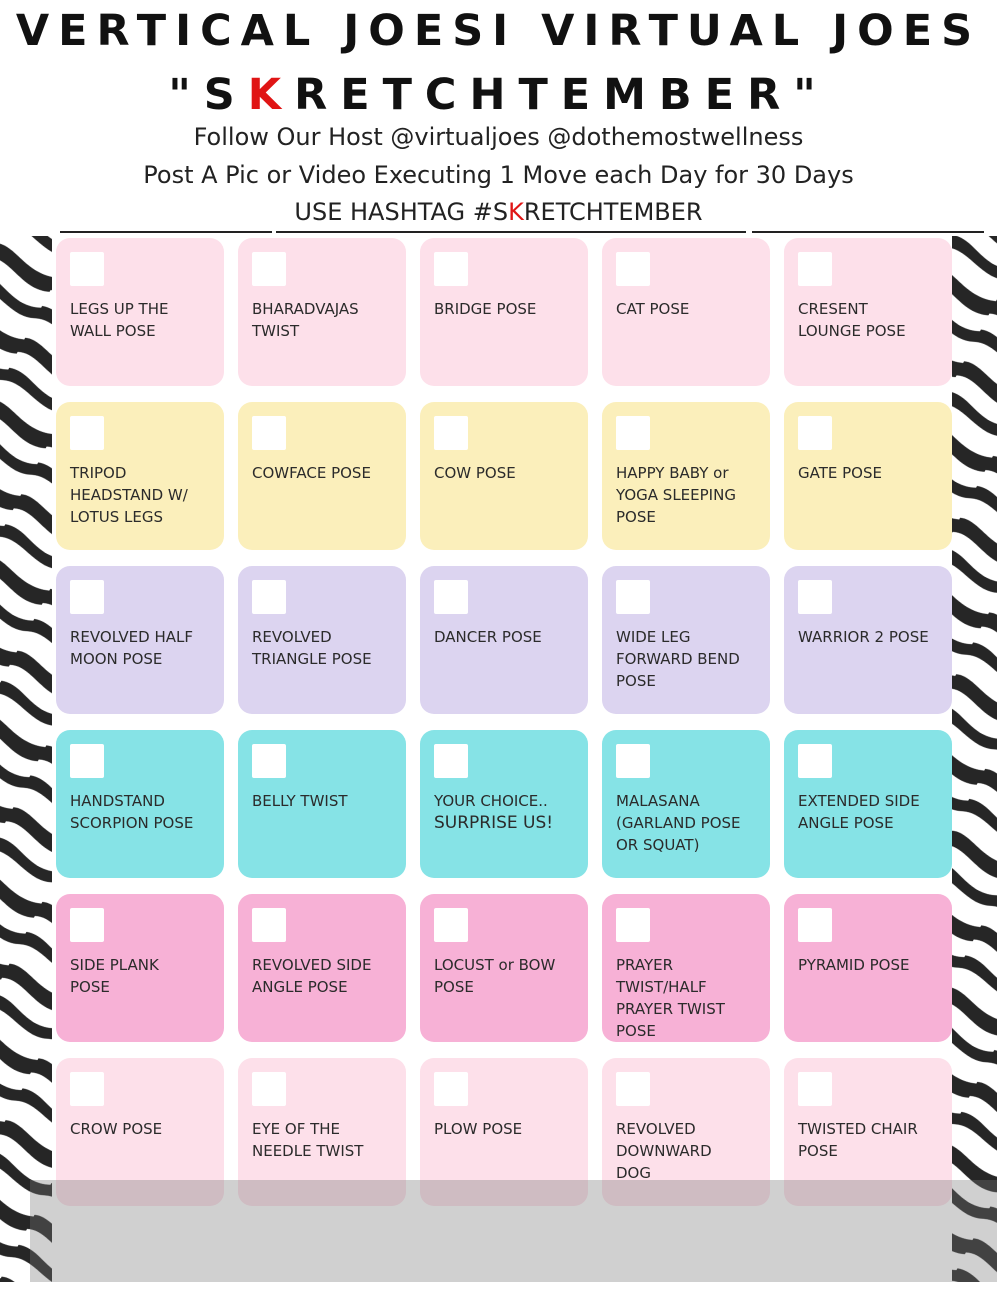 This screenshot has width=997, height=1299. I want to click on pose-label: CAT POSE, so click(653, 309).